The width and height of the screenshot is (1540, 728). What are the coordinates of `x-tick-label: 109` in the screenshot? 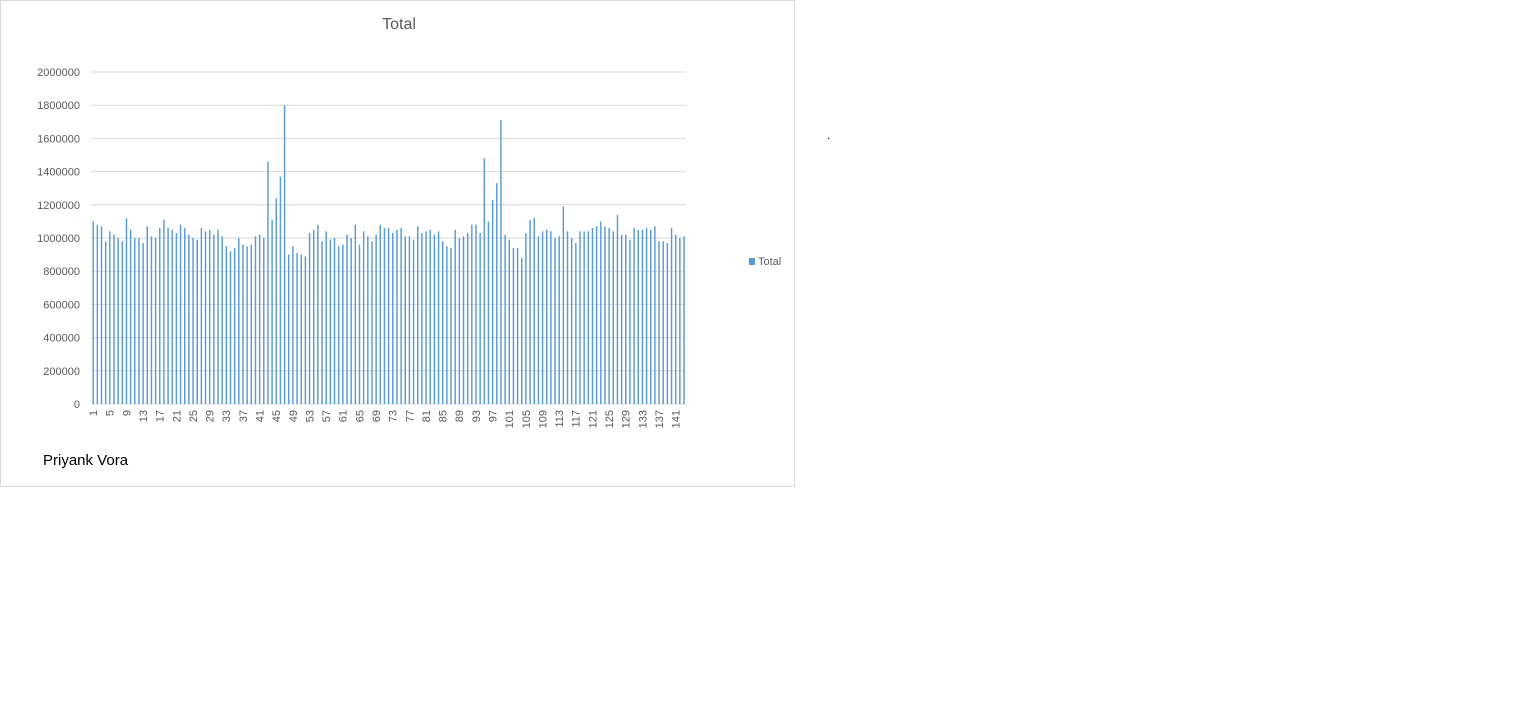 It's located at (543, 419).